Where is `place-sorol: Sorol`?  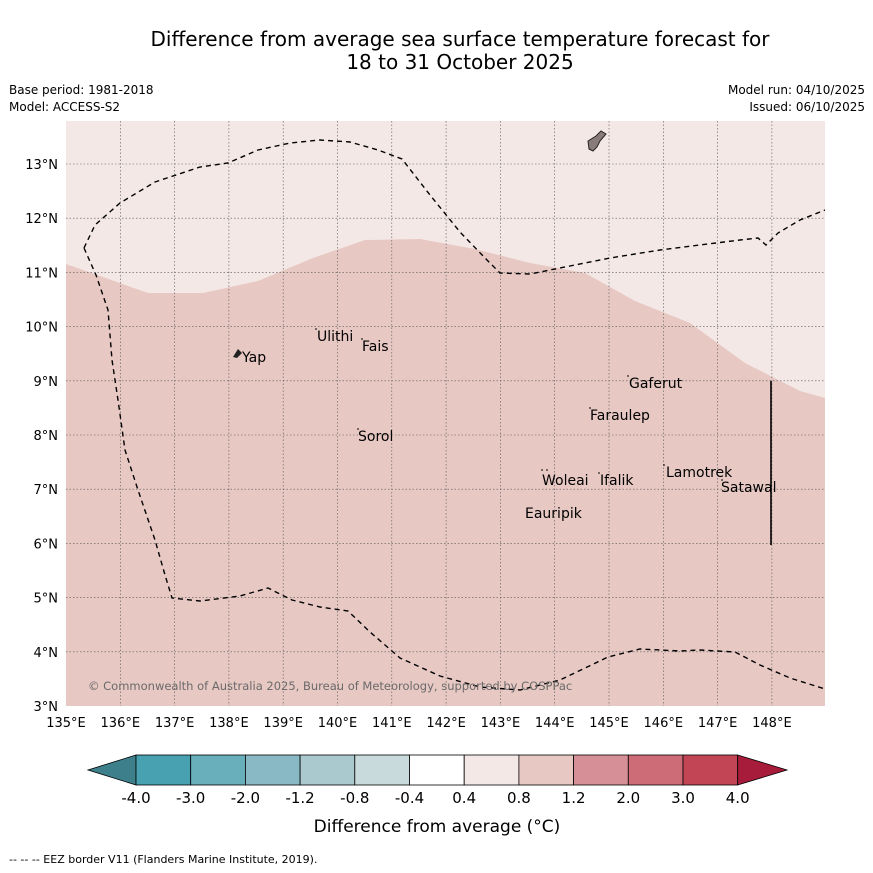 place-sorol: Sorol is located at coordinates (375, 437).